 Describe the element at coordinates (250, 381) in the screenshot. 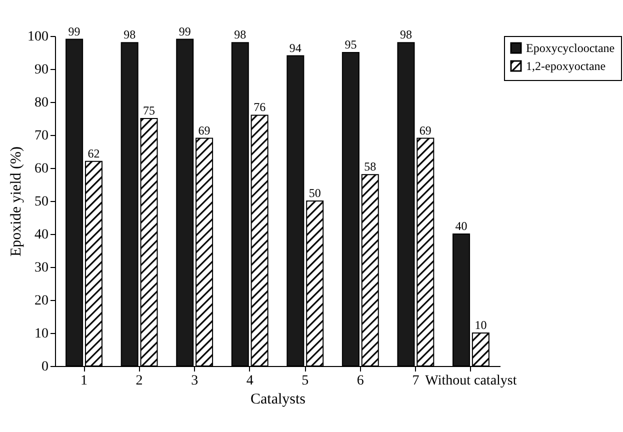

I see `x-tick-label: 4` at that location.